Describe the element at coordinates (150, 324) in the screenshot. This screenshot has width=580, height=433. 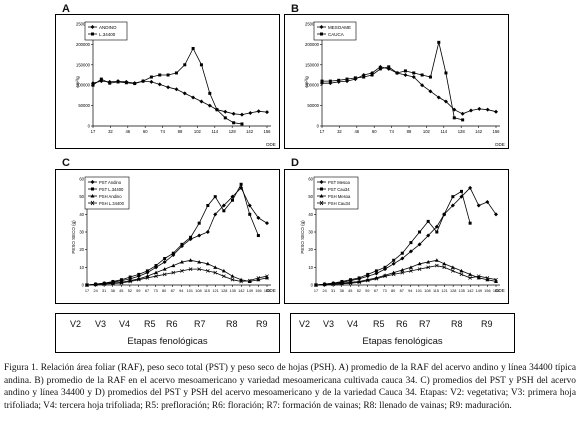
I see `stage-label: R5` at that location.